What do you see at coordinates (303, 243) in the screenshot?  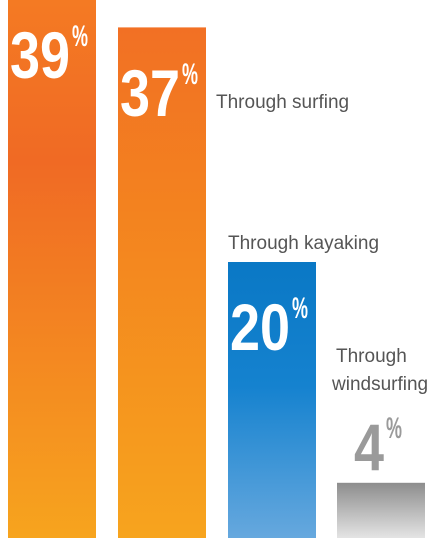 I see `category-label-3: Through kayaking` at bounding box center [303, 243].